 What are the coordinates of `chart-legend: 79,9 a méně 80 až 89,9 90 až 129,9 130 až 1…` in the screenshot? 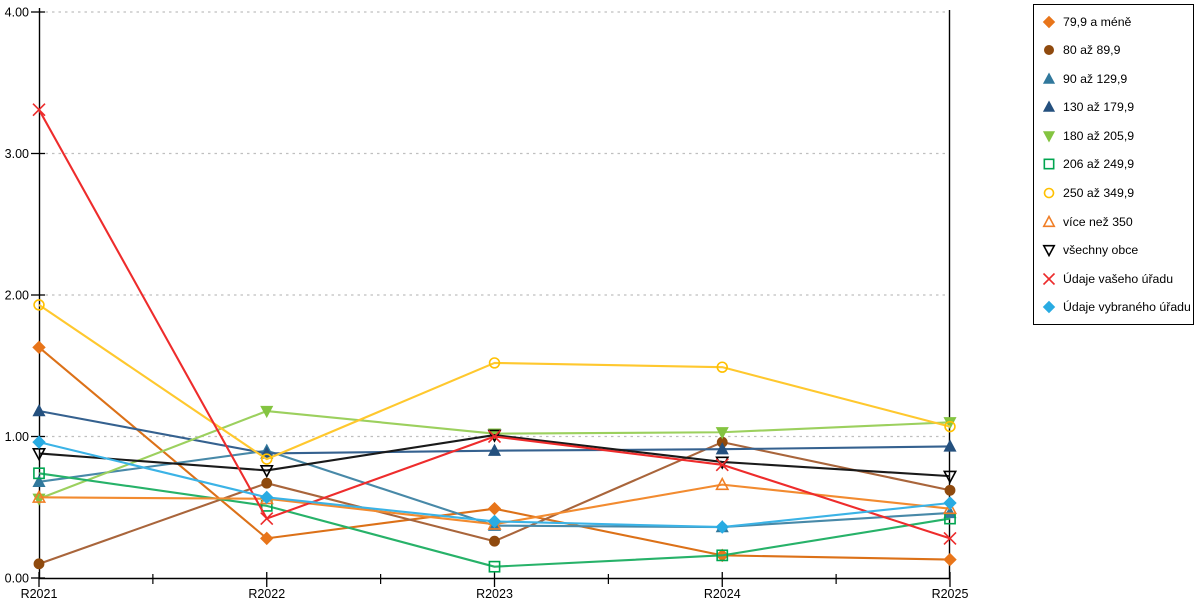 It's located at (1113, 164).